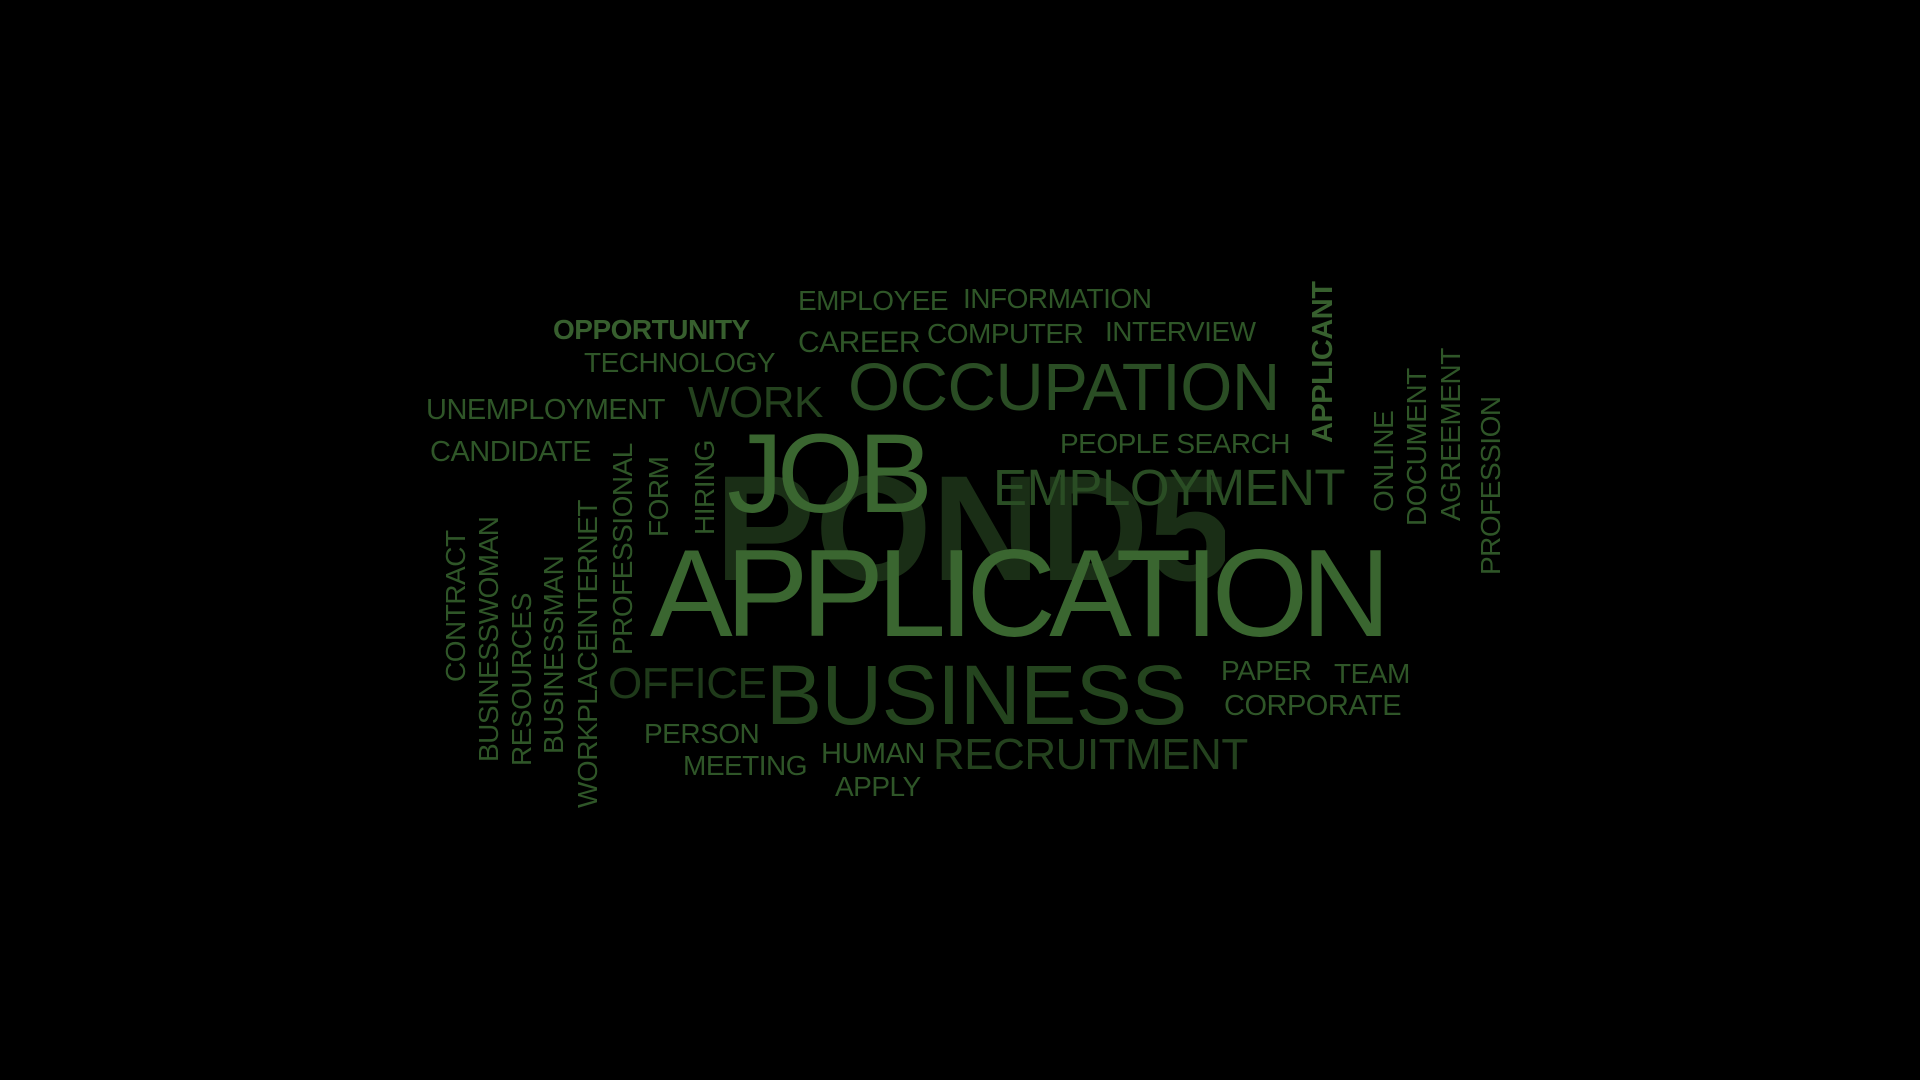 This screenshot has width=1920, height=1080. Describe the element at coordinates (1313, 706) in the screenshot. I see `word-corporate: CORPORATE` at that location.